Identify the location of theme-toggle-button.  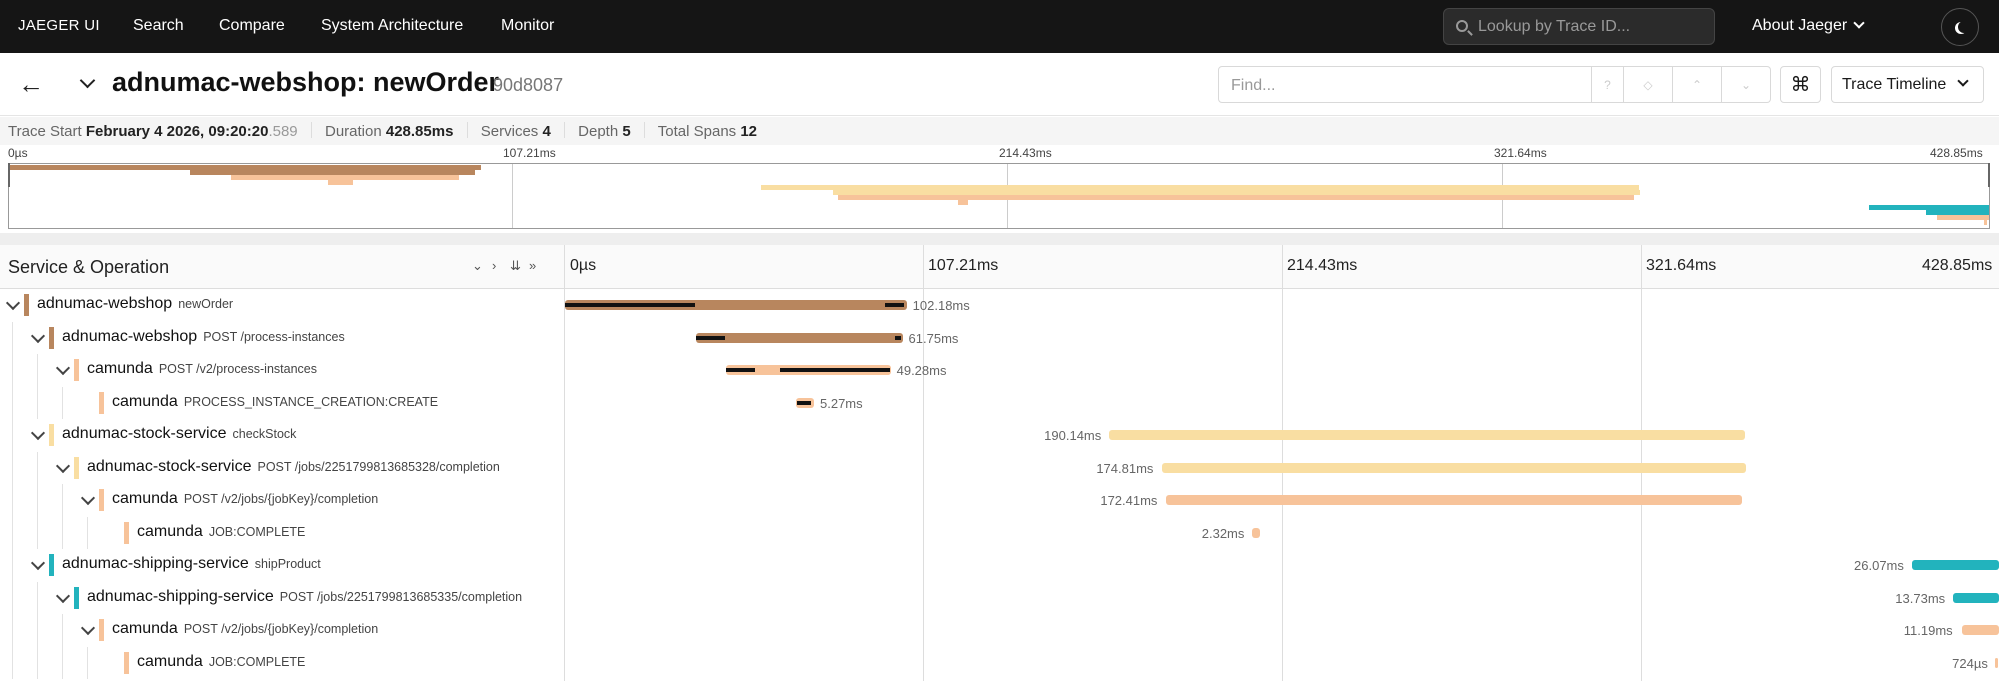
(1960, 27).